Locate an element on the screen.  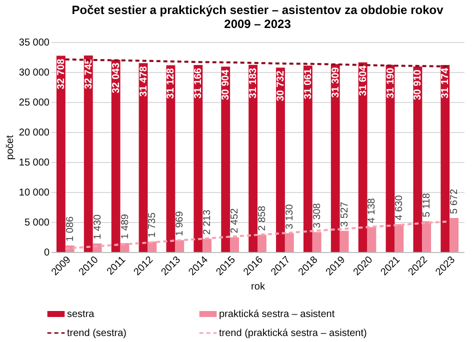
data-label: 30 910 is located at coordinates (418, 84).